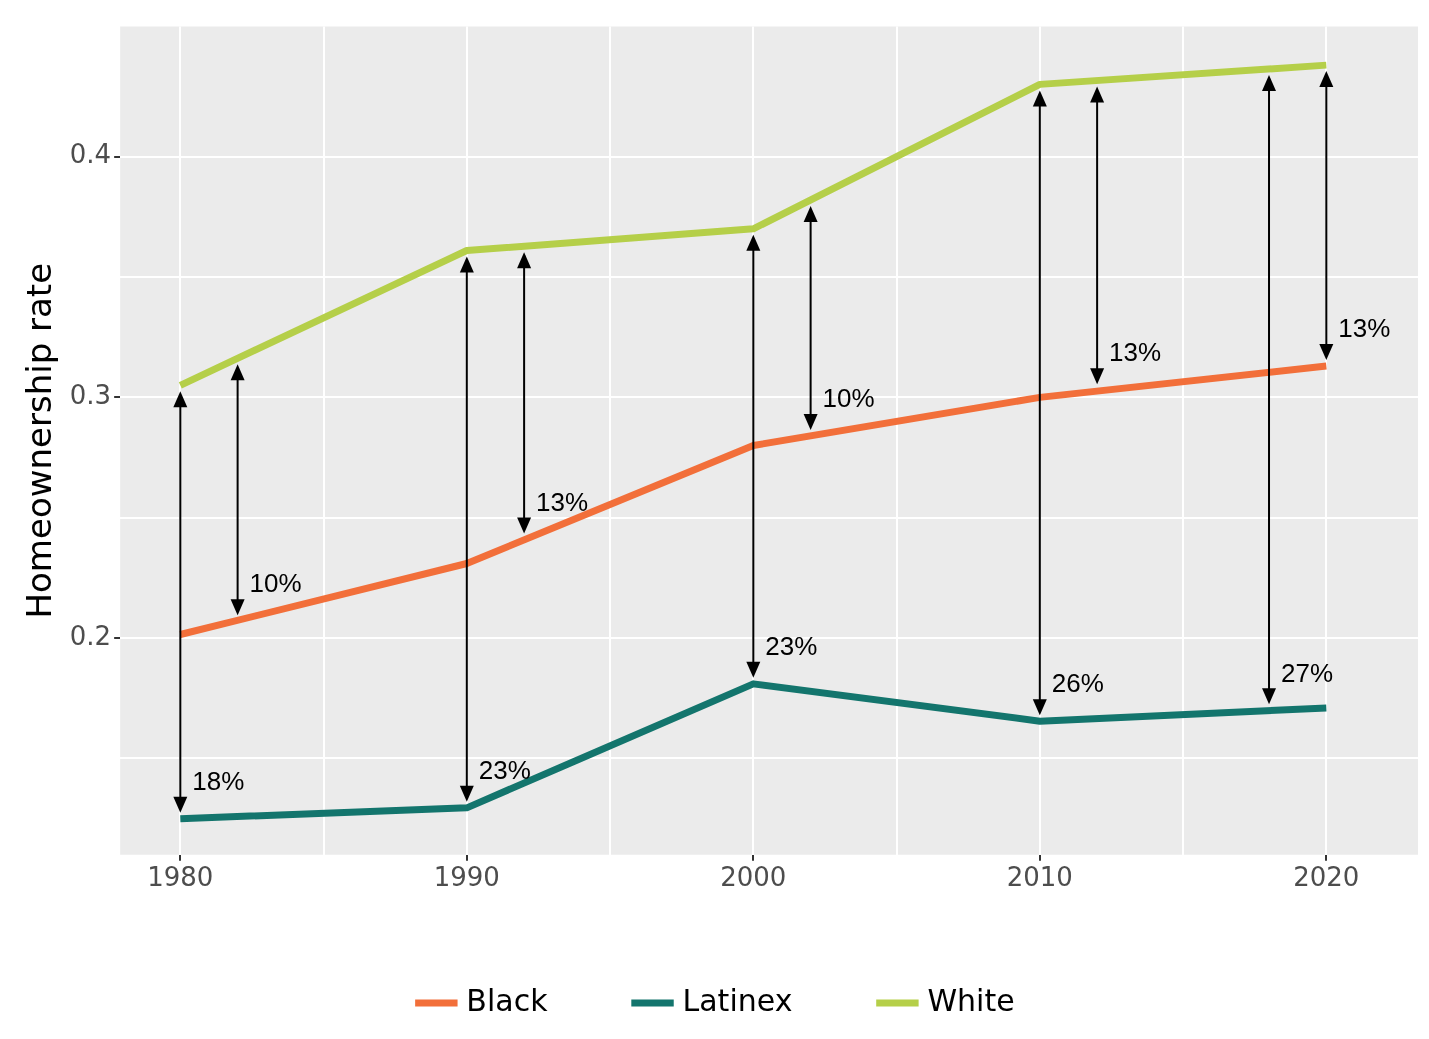 The height and width of the screenshot is (1039, 1429). What do you see at coordinates (1077, 683) in the screenshot?
I see `annotation: 26%` at bounding box center [1077, 683].